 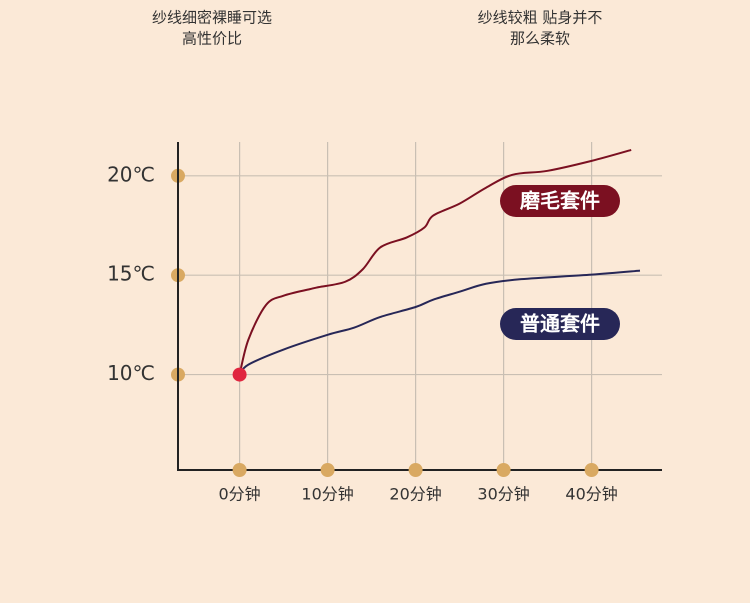 I want to click on x-tick-label: 30分钟, so click(x=503, y=494).